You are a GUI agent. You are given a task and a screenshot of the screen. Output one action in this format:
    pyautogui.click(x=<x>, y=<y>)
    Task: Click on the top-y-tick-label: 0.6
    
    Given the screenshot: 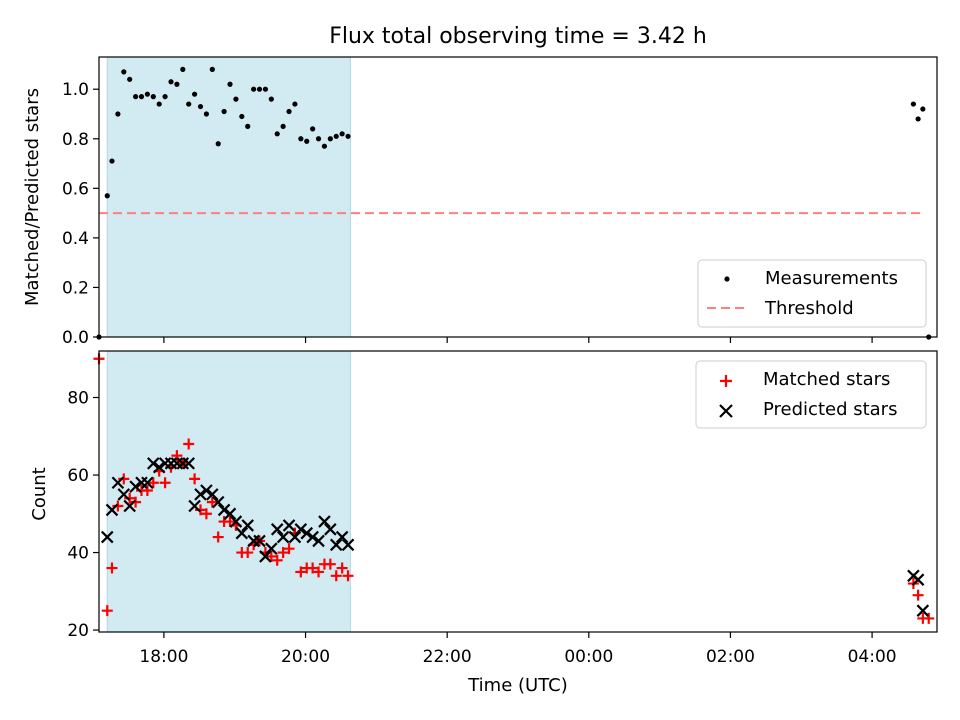 What is the action you would take?
    pyautogui.click(x=75, y=189)
    